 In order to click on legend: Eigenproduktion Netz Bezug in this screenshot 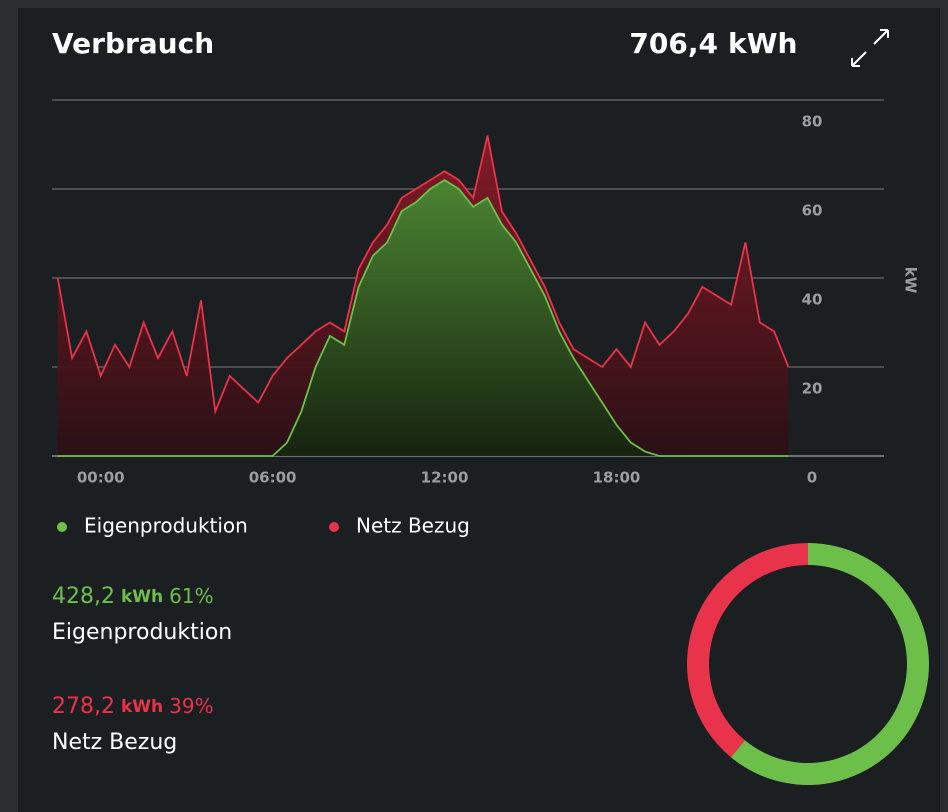, I will do `click(263, 526)`.